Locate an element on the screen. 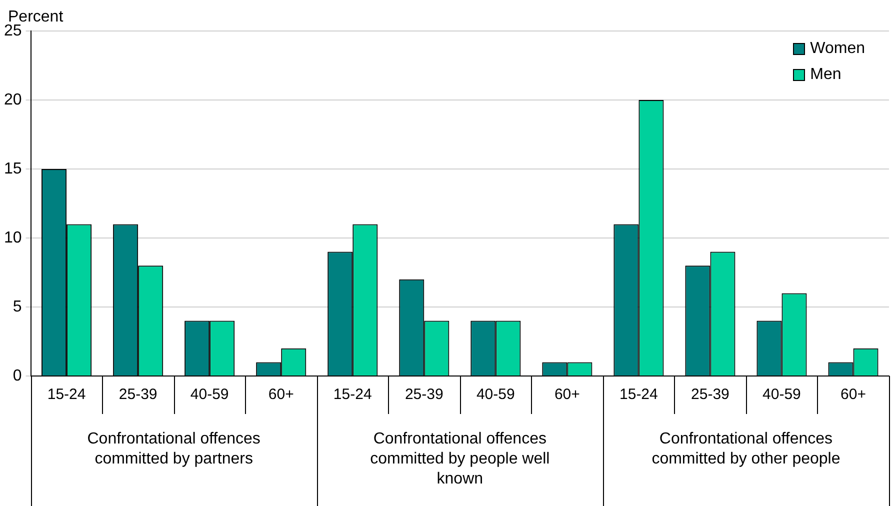 The height and width of the screenshot is (506, 895). y-tick-label: 0 is located at coordinates (17, 375).